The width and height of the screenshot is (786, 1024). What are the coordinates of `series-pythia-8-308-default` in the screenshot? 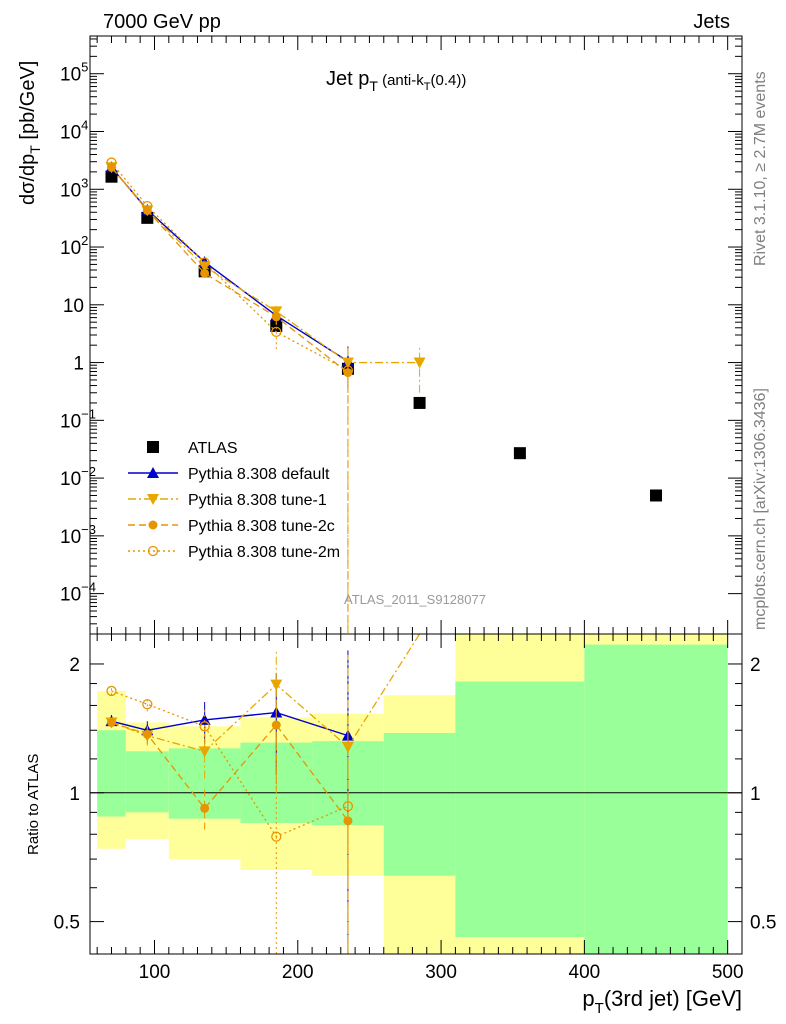 It's located at (229, 275).